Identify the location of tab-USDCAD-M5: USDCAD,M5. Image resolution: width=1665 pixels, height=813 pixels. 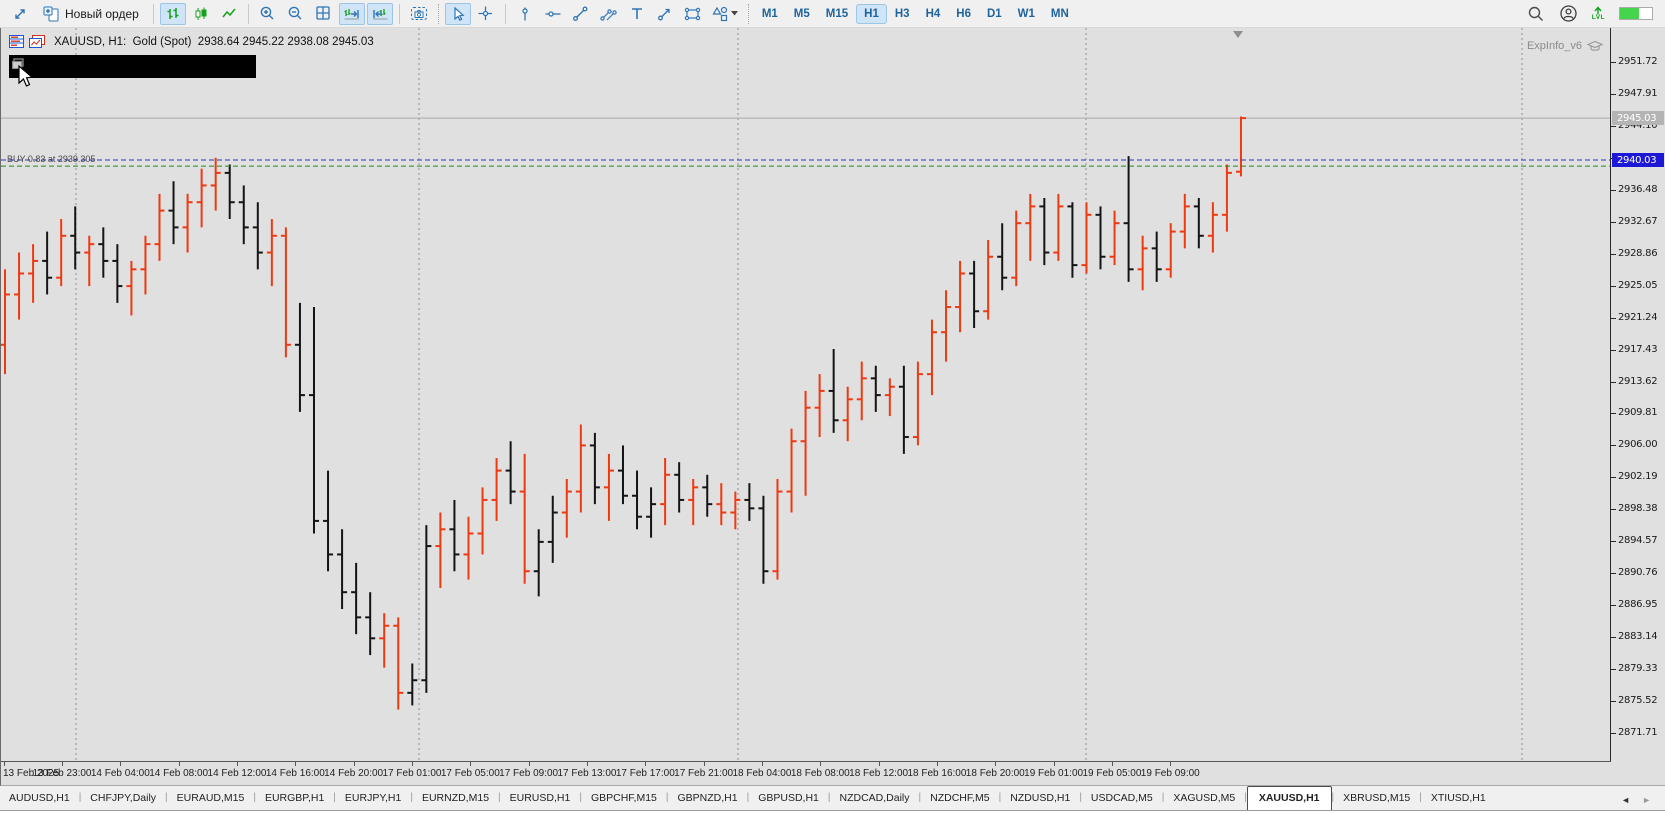
(1121, 797).